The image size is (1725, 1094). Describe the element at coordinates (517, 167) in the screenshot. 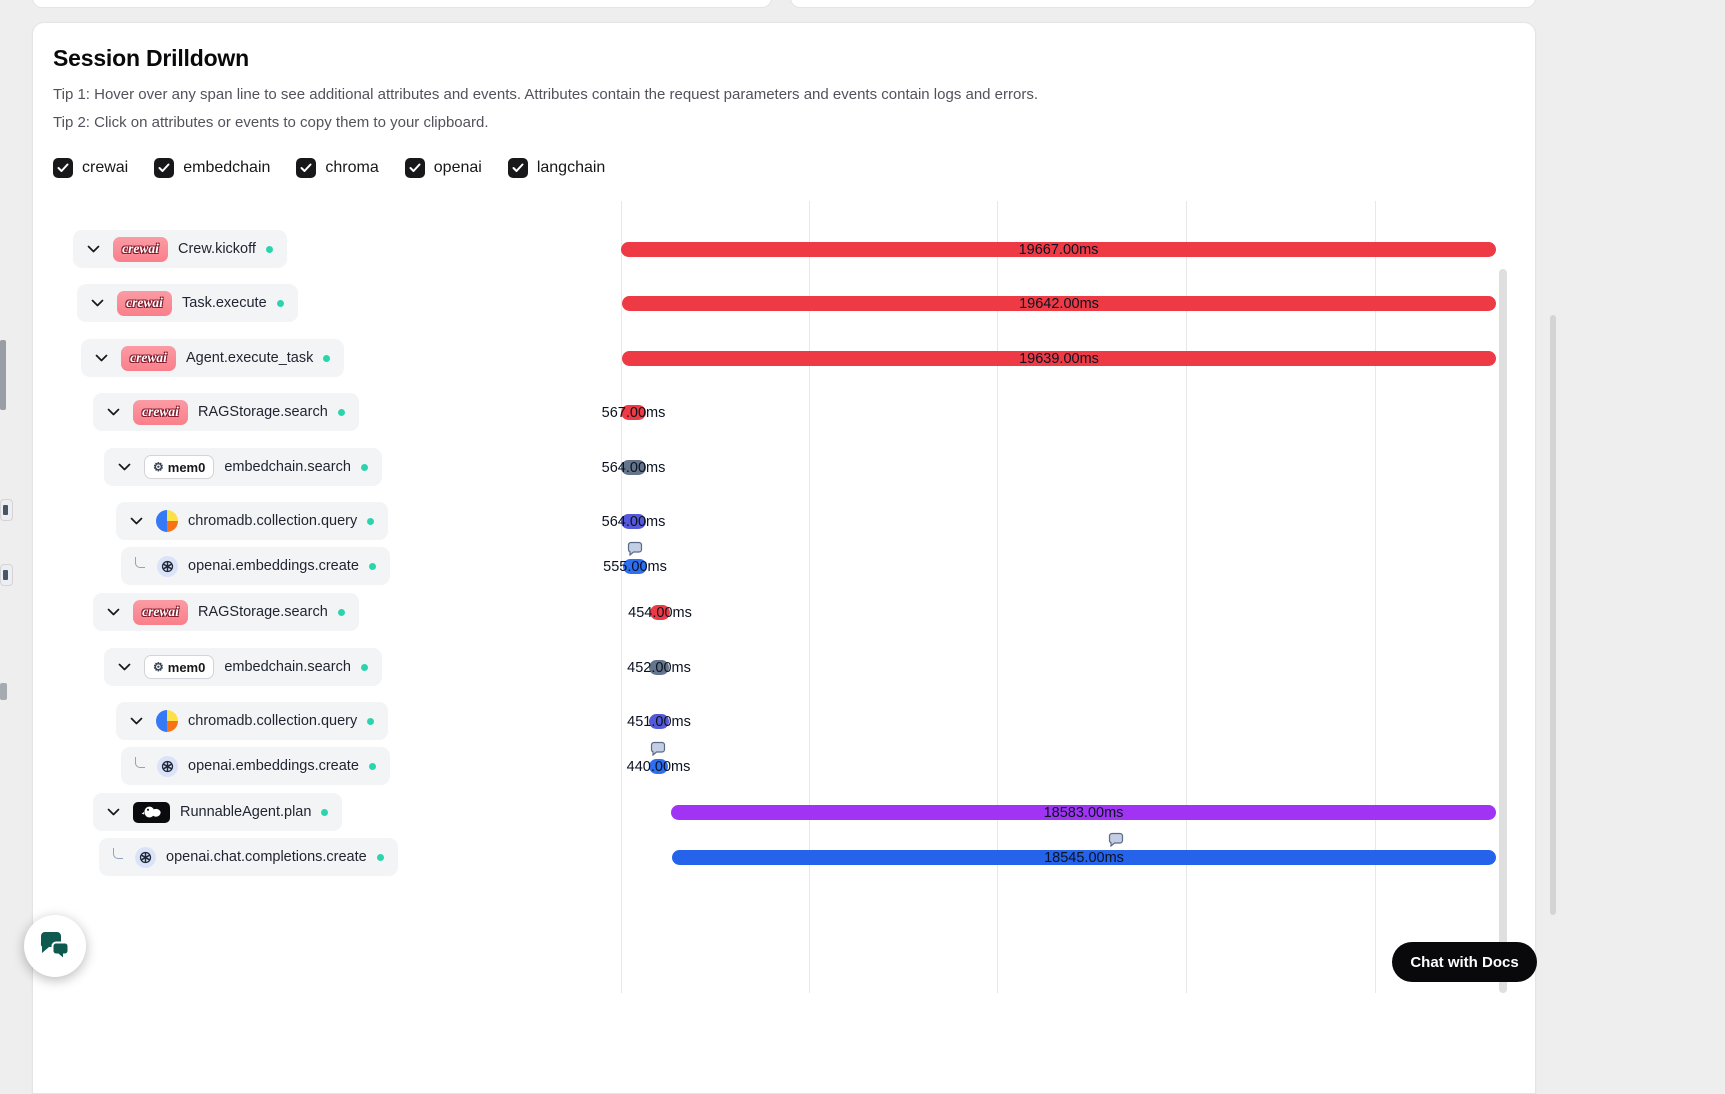

I see `checkbox-langchain` at that location.